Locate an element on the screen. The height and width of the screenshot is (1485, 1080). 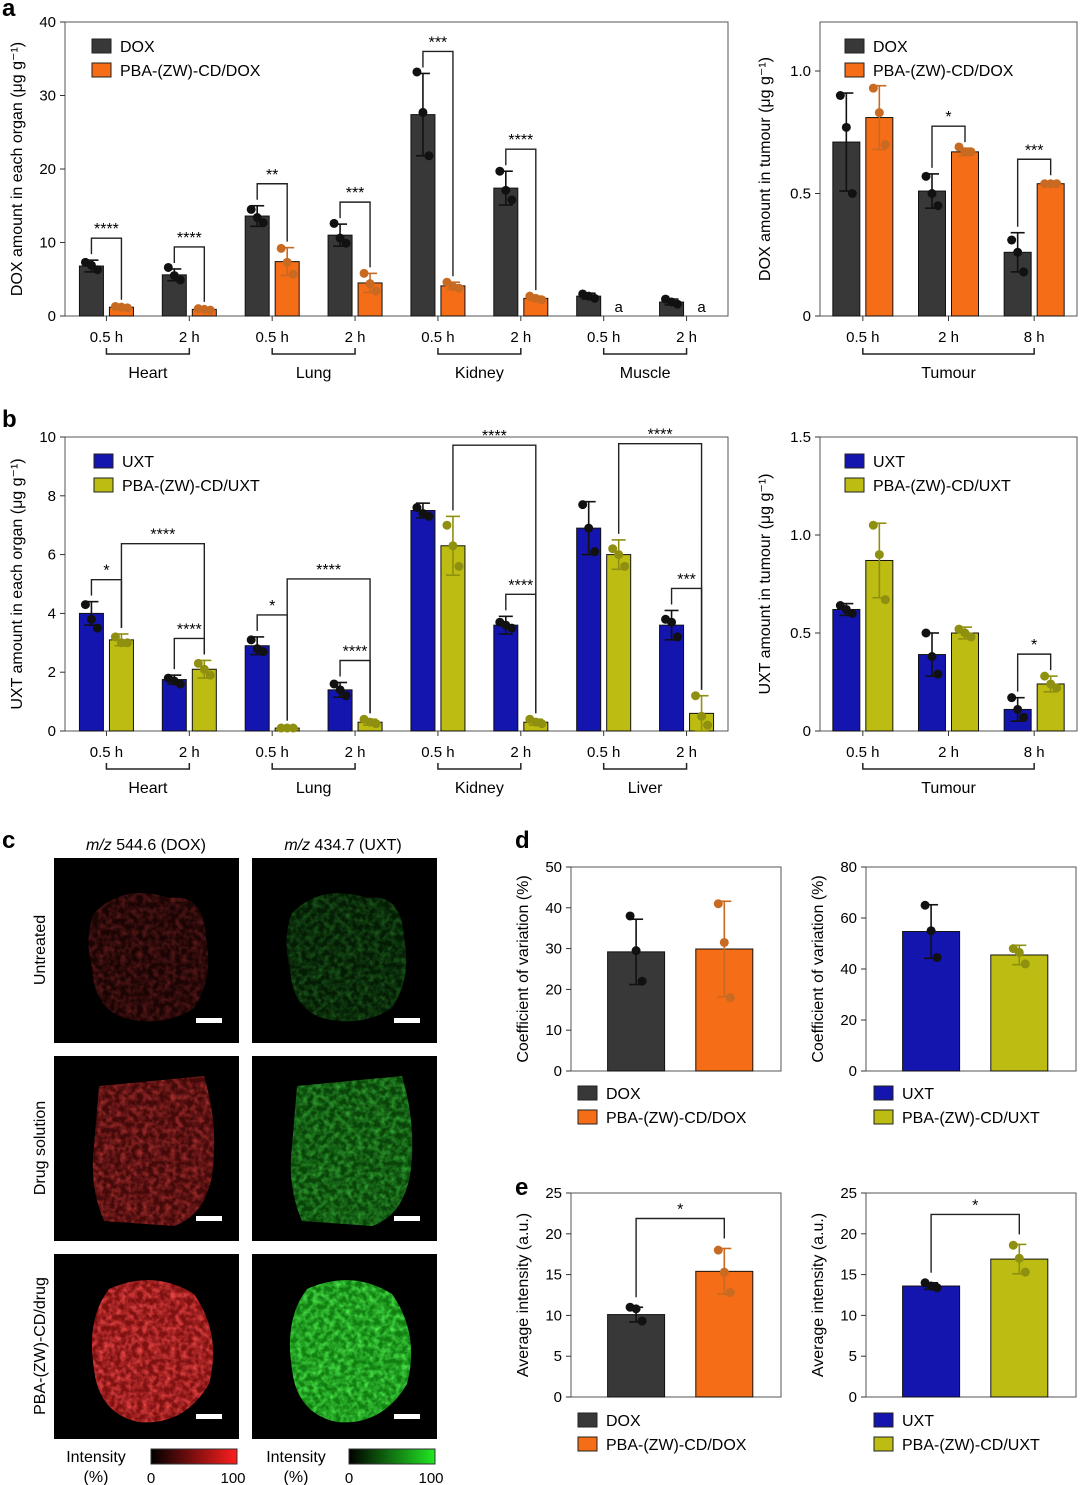
d_right-legend-swatch is located at coordinates (883, 1117).